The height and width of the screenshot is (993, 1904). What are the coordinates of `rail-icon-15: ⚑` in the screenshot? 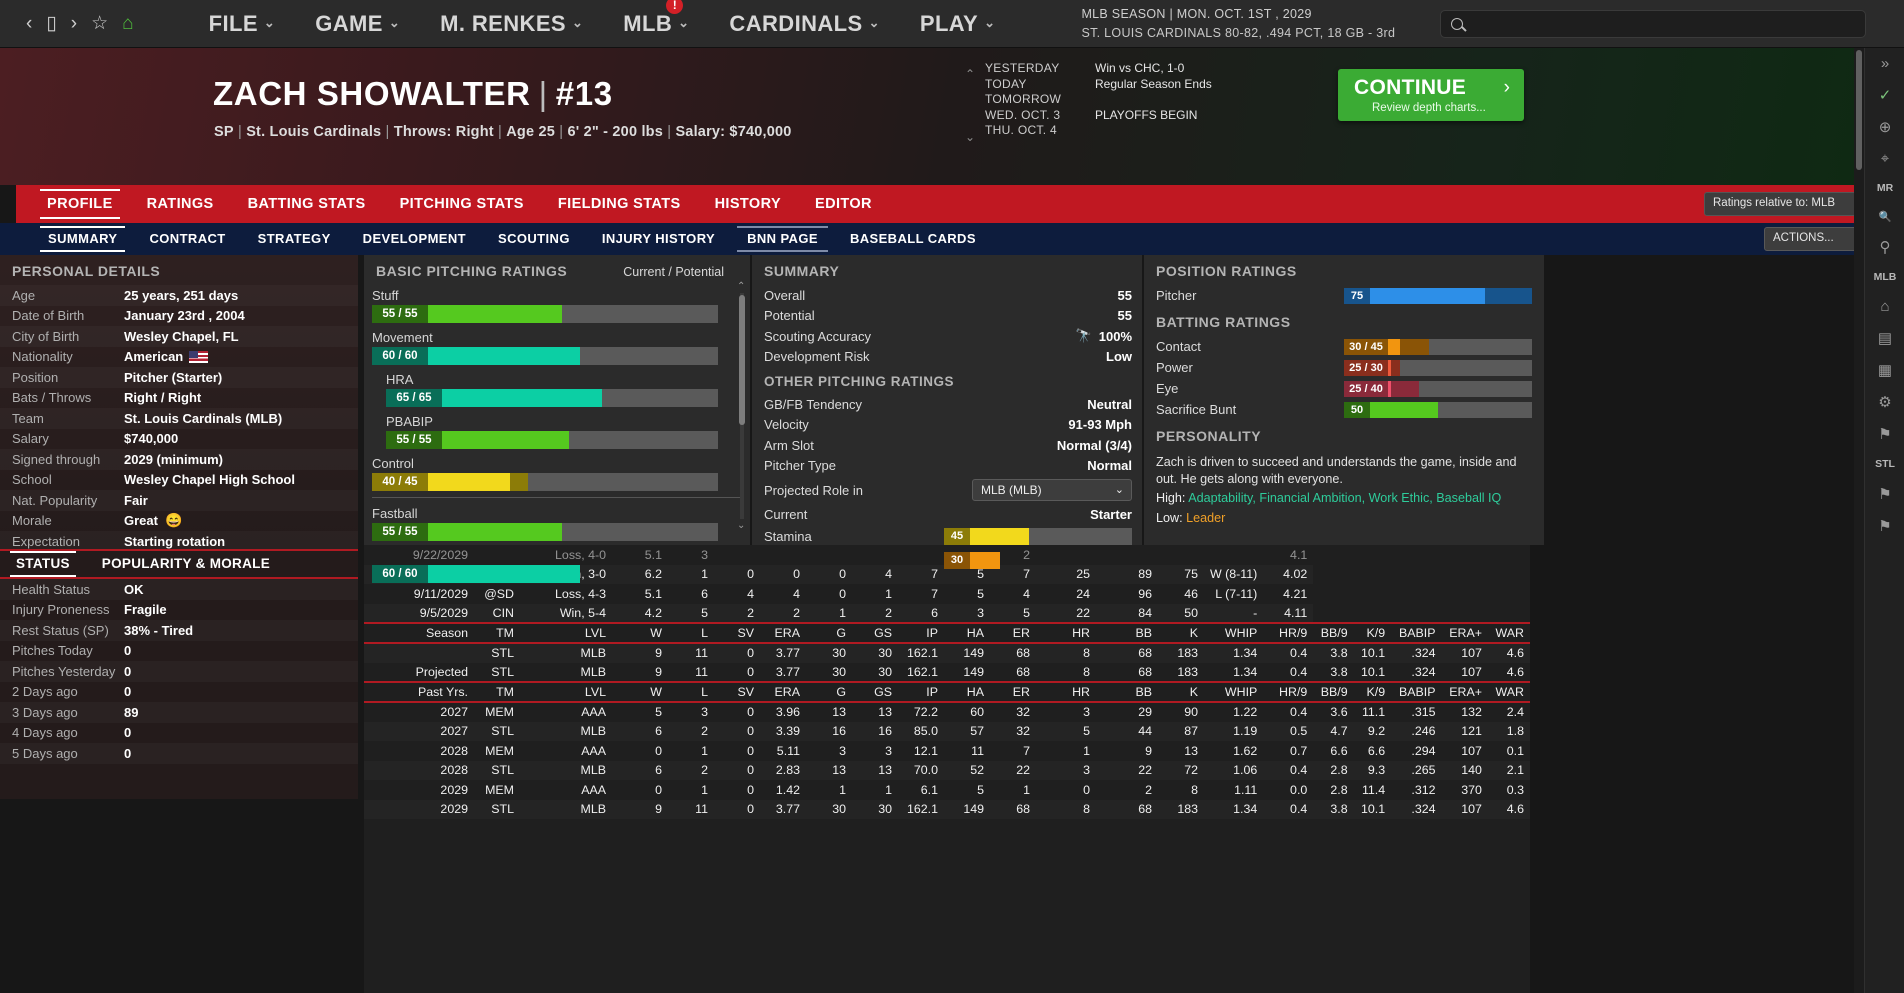 It's located at (1885, 526).